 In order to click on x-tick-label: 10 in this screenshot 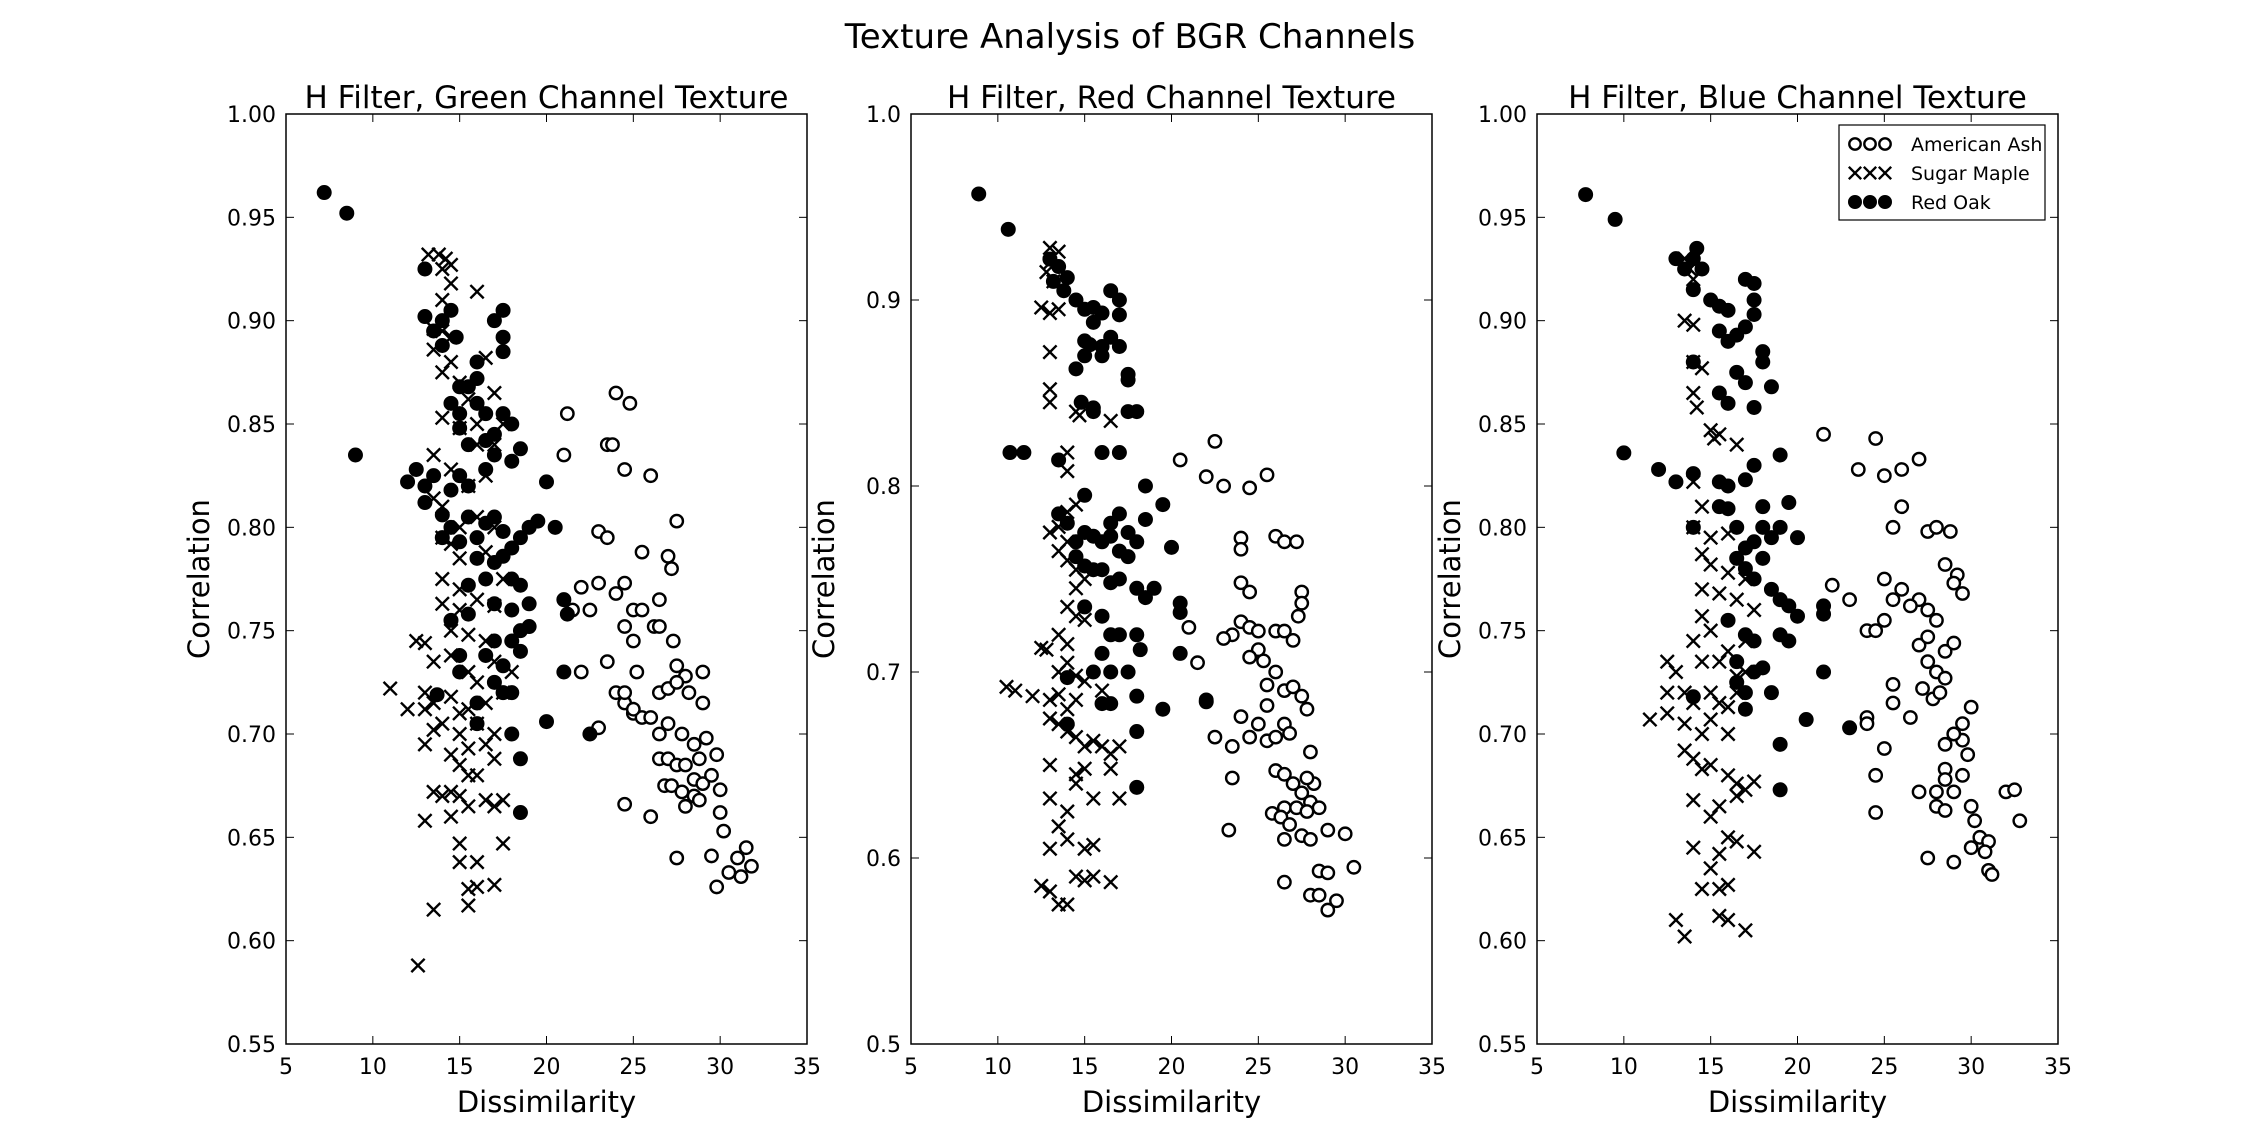, I will do `click(1624, 1067)`.